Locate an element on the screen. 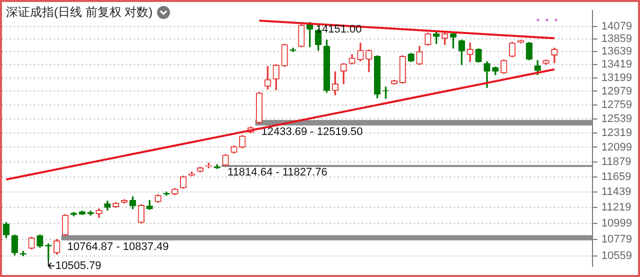 The height and width of the screenshot is (277, 640). annotation: 14151.00 is located at coordinates (339, 29).